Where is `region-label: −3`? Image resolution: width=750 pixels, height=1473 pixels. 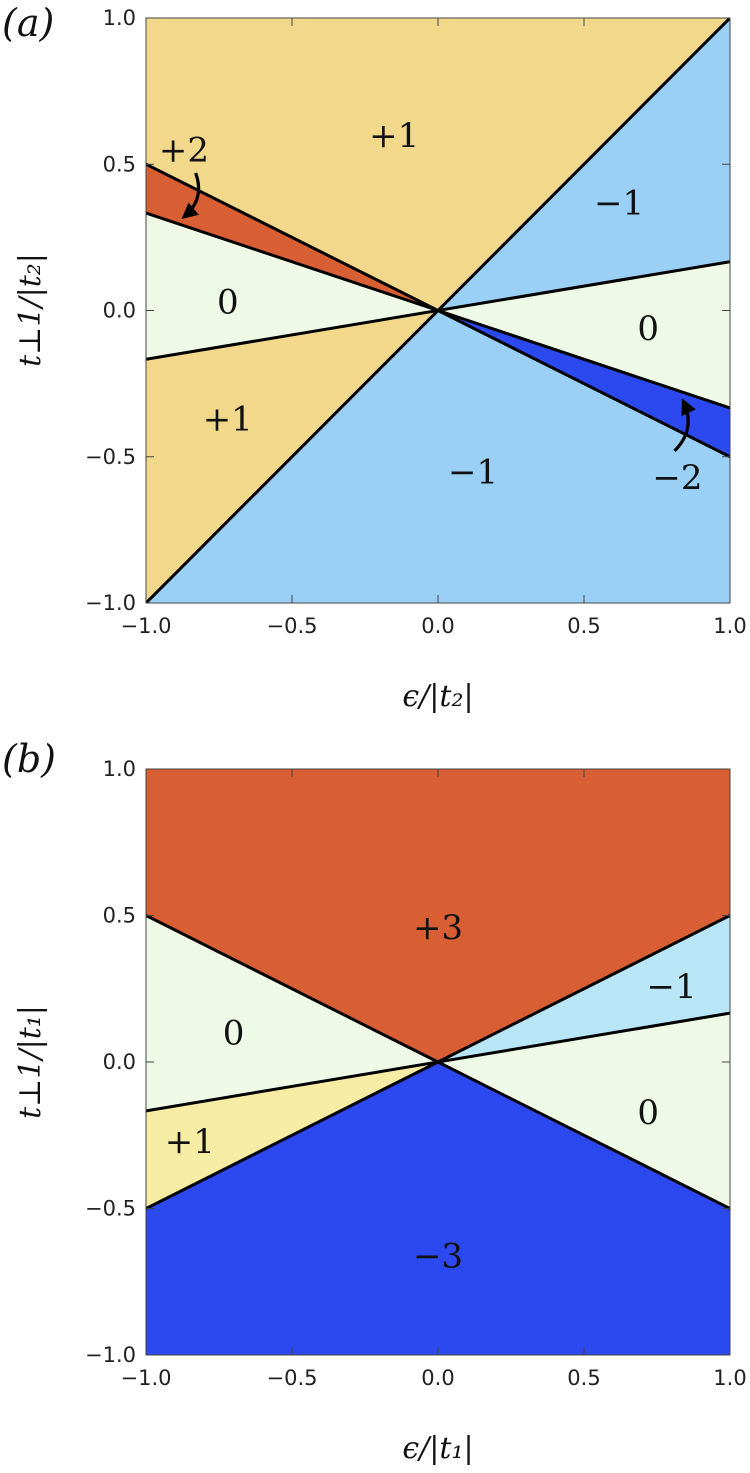 region-label: −3 is located at coordinates (438, 1256).